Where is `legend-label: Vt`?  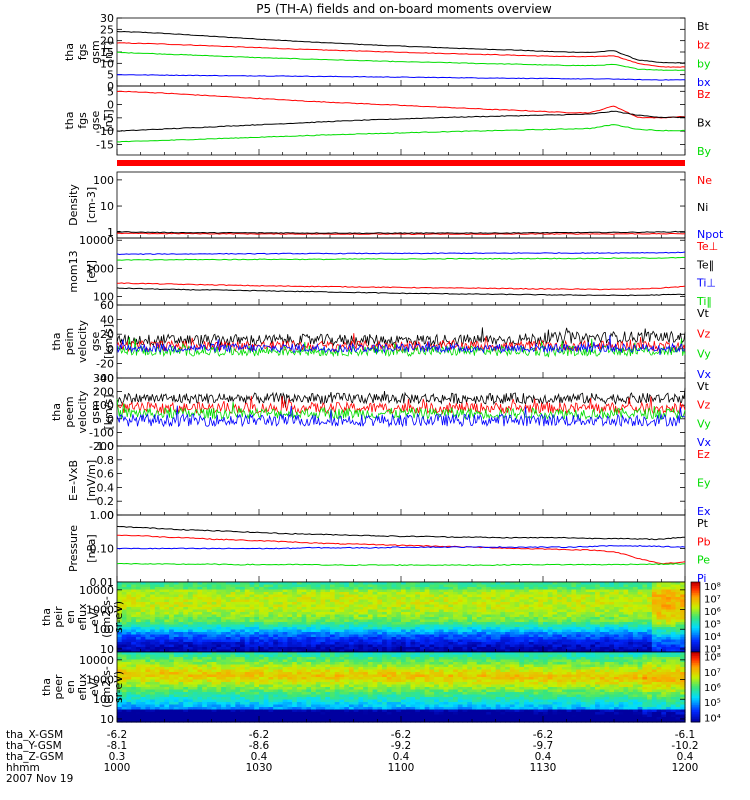 legend-label: Vt is located at coordinates (703, 313).